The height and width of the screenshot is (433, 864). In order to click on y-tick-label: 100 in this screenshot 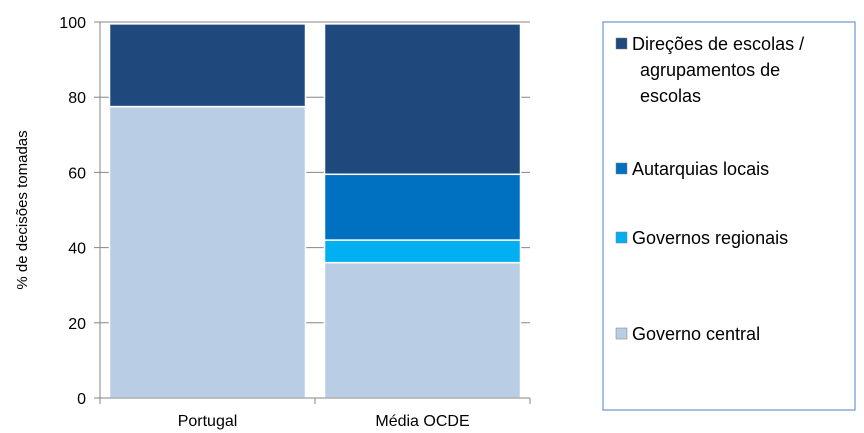, I will do `click(72, 23)`.